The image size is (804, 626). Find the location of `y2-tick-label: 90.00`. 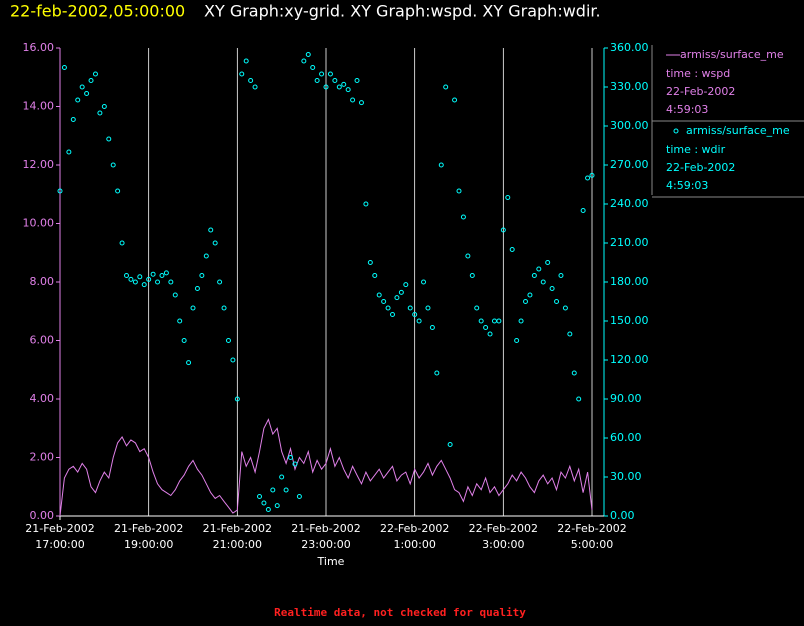

y2-tick-label: 90.00 is located at coordinates (626, 398).